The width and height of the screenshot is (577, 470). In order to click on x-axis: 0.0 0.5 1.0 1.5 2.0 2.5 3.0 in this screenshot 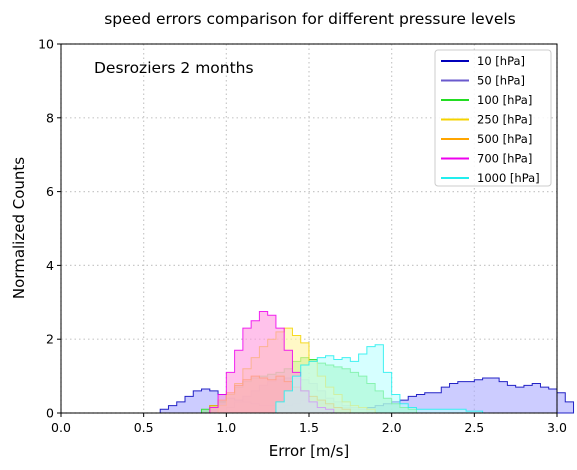, I will do `click(309, 424)`.